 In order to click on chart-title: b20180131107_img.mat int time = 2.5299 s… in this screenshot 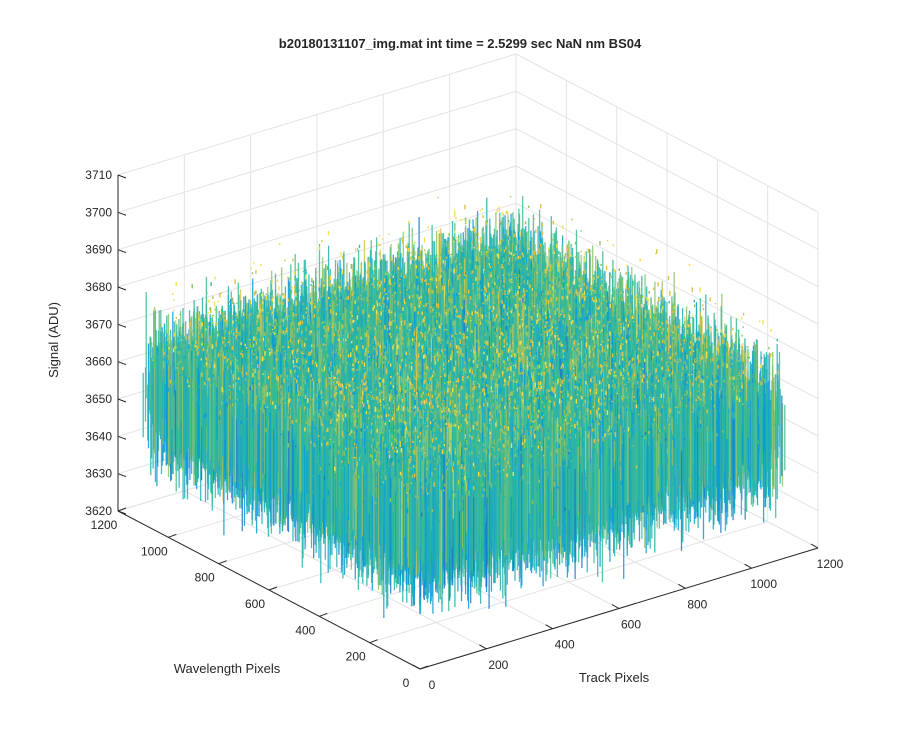, I will do `click(460, 43)`.